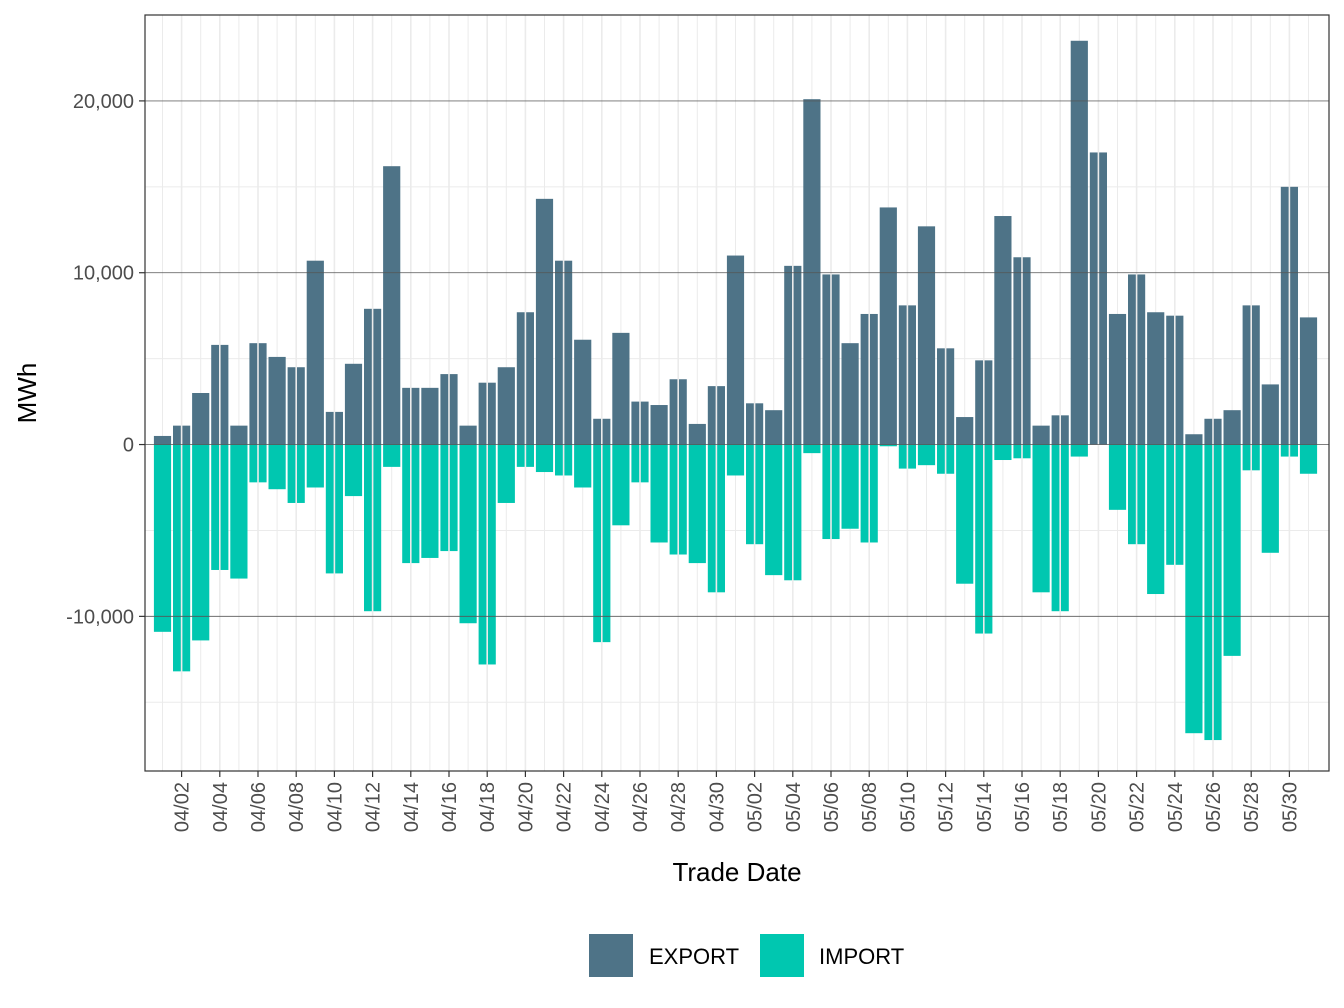 The image size is (1344, 1008). Describe the element at coordinates (611, 955) in the screenshot. I see `legend-key-export` at that location.